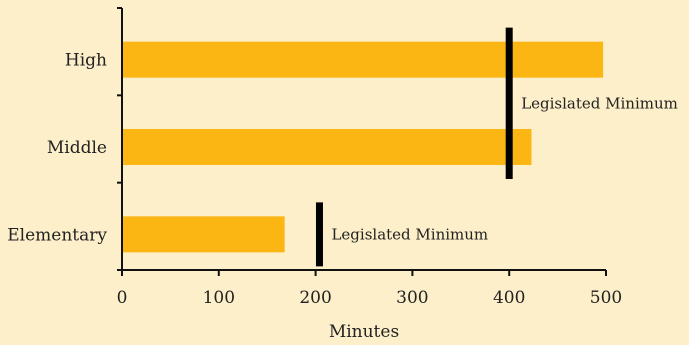 The width and height of the screenshot is (689, 345). What do you see at coordinates (363, 59) in the screenshot?
I see `bar-high` at bounding box center [363, 59].